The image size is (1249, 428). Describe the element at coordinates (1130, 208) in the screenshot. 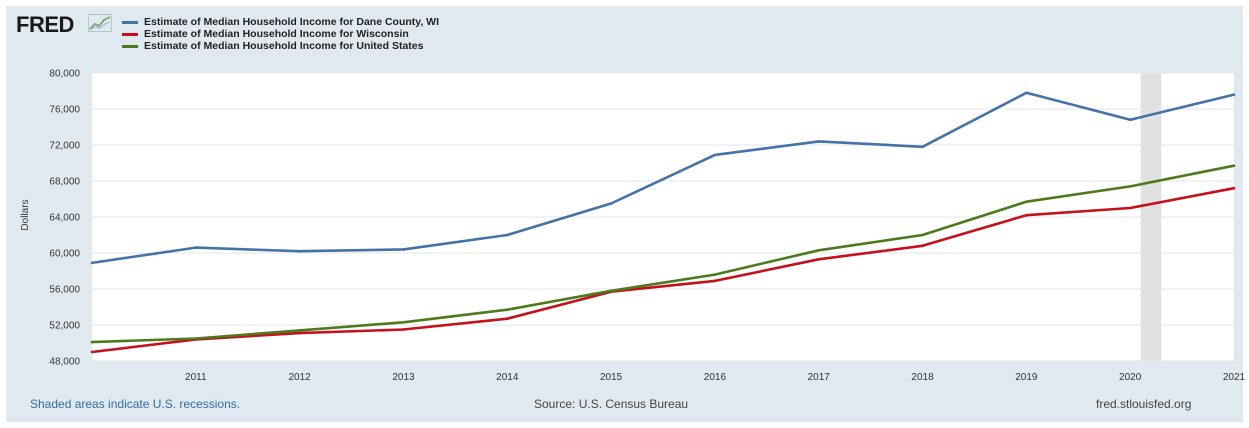

I see `data-point-wisconsin-2020` at that location.